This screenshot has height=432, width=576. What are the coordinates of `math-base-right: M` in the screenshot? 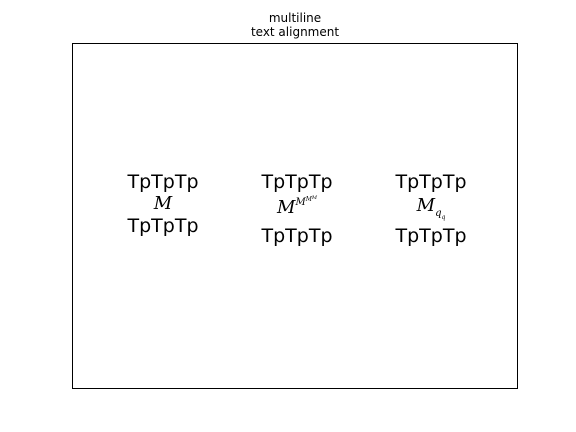 It's located at (426, 205).